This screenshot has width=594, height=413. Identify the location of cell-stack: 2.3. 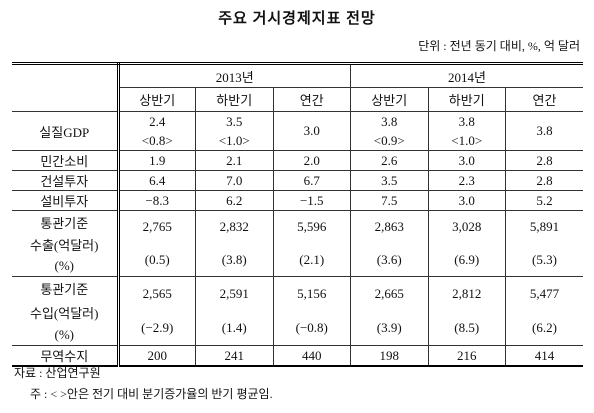
(467, 180).